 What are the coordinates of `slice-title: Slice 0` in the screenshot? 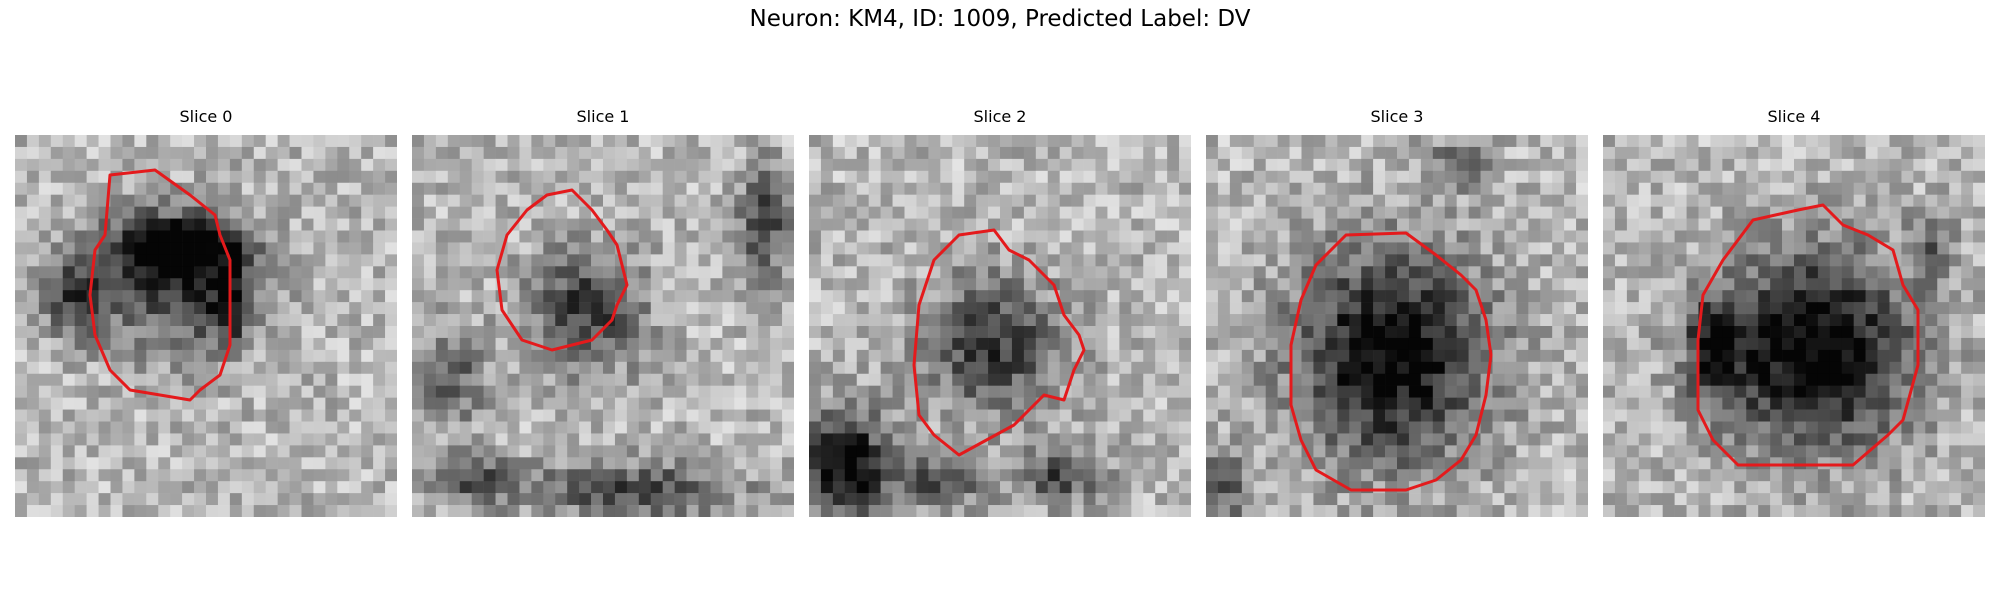 It's located at (206, 116).